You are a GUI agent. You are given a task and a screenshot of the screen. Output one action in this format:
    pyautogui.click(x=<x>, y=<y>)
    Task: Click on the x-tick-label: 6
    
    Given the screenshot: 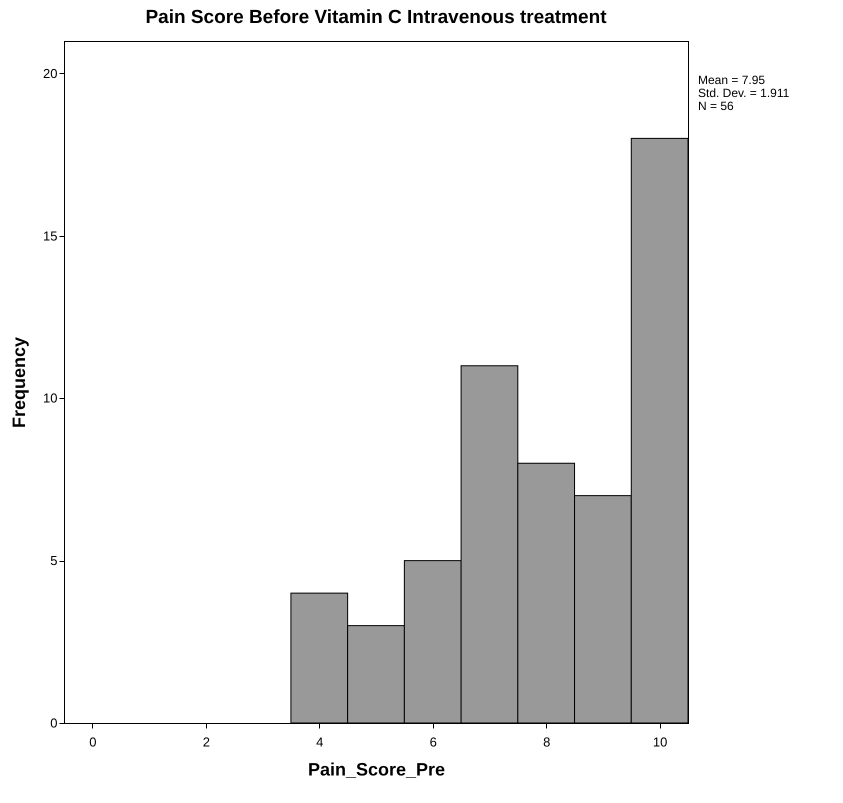 What is the action you would take?
    pyautogui.click(x=433, y=742)
    